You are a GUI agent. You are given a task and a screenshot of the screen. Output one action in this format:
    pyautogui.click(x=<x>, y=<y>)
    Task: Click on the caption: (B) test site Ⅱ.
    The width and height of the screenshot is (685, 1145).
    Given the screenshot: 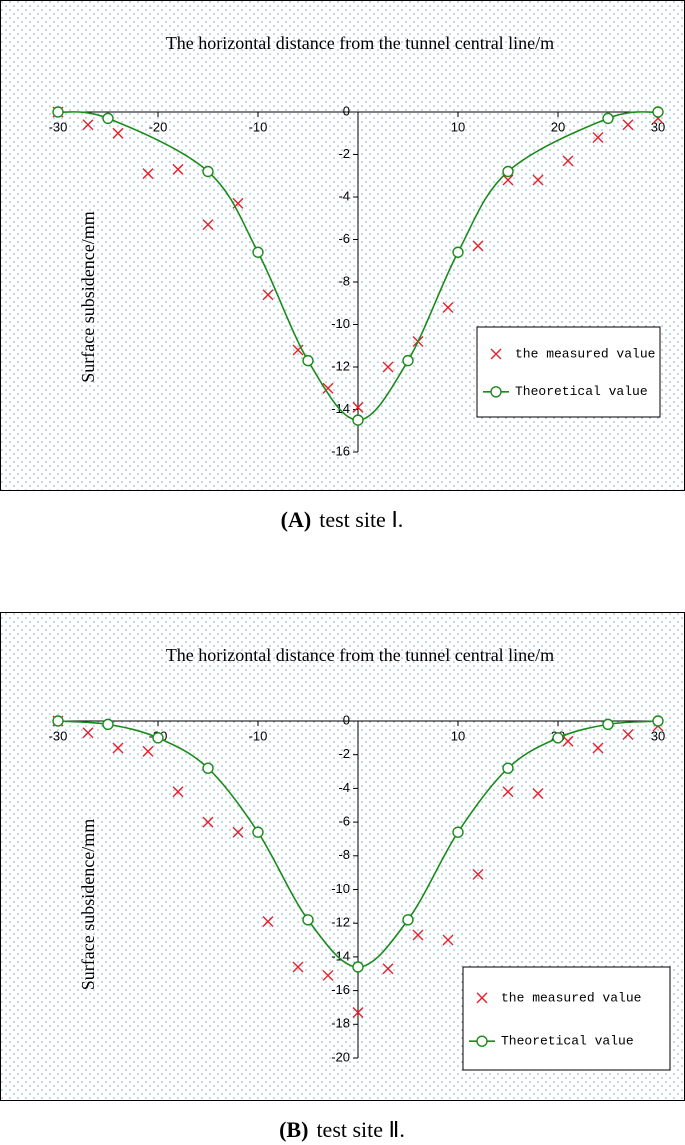 What is the action you would take?
    pyautogui.click(x=342, y=1129)
    